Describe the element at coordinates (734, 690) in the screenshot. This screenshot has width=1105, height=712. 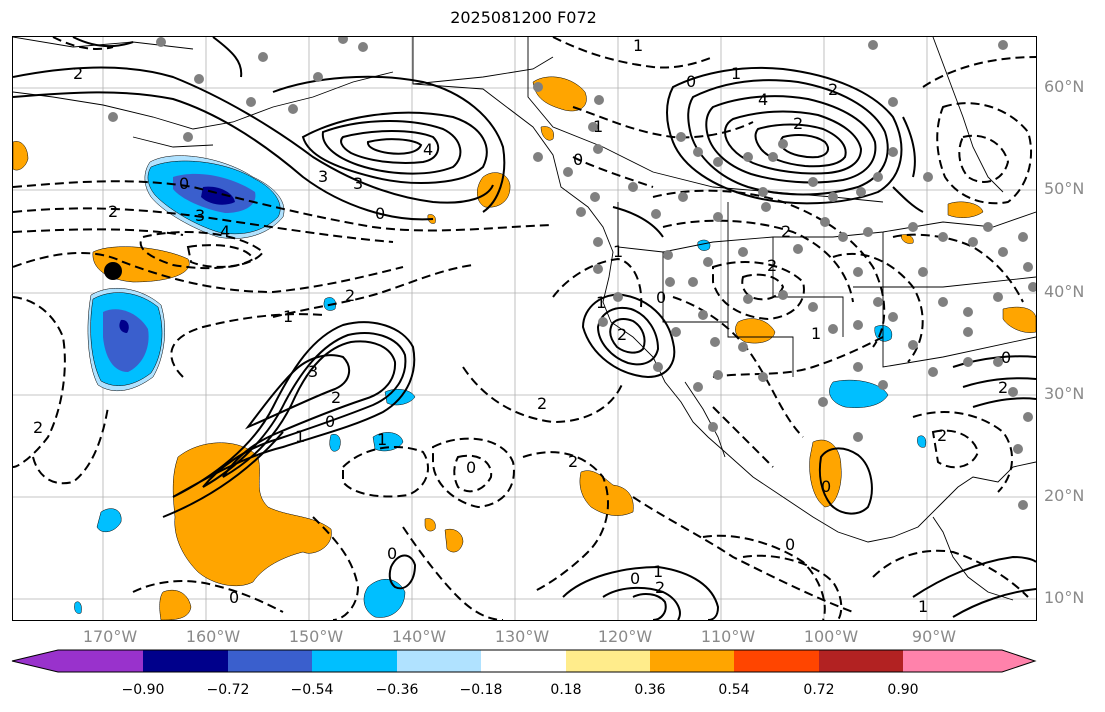
I see `colorbar-tick: 0.54` at that location.